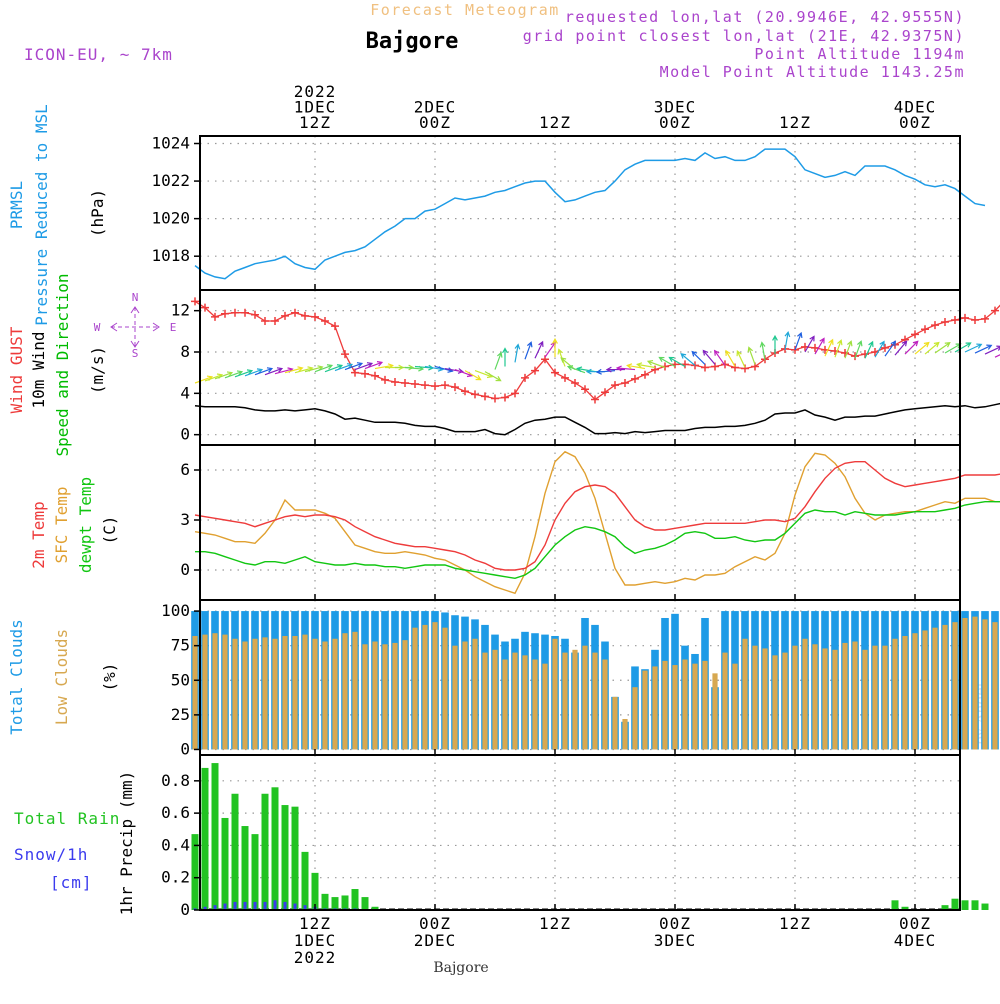 The image size is (1000, 1004). Describe the element at coordinates (597, 350) in the screenshot. I see `wind-gust-line` at that location.